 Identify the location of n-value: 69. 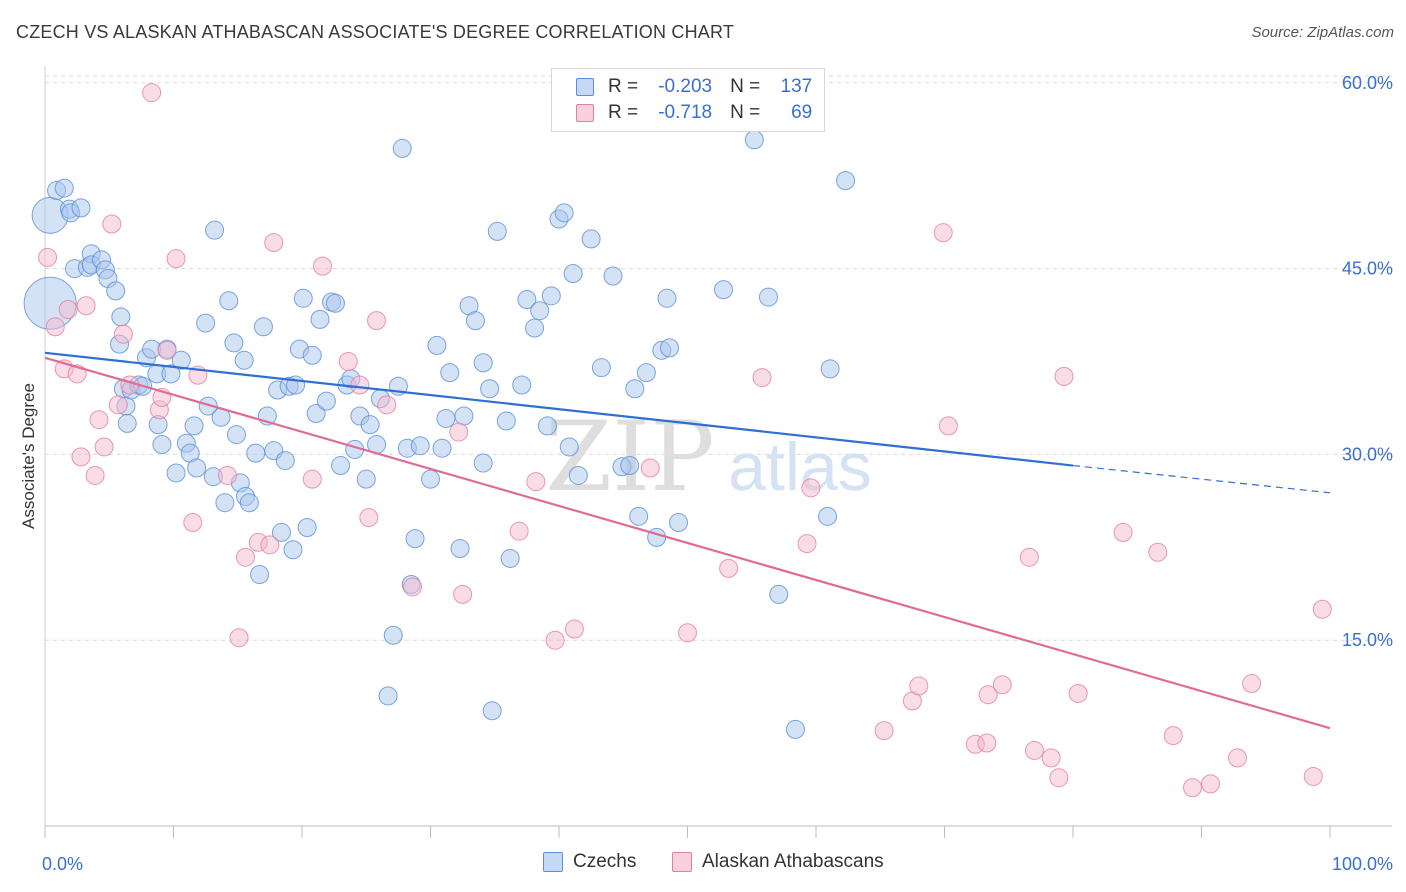
(802, 112).